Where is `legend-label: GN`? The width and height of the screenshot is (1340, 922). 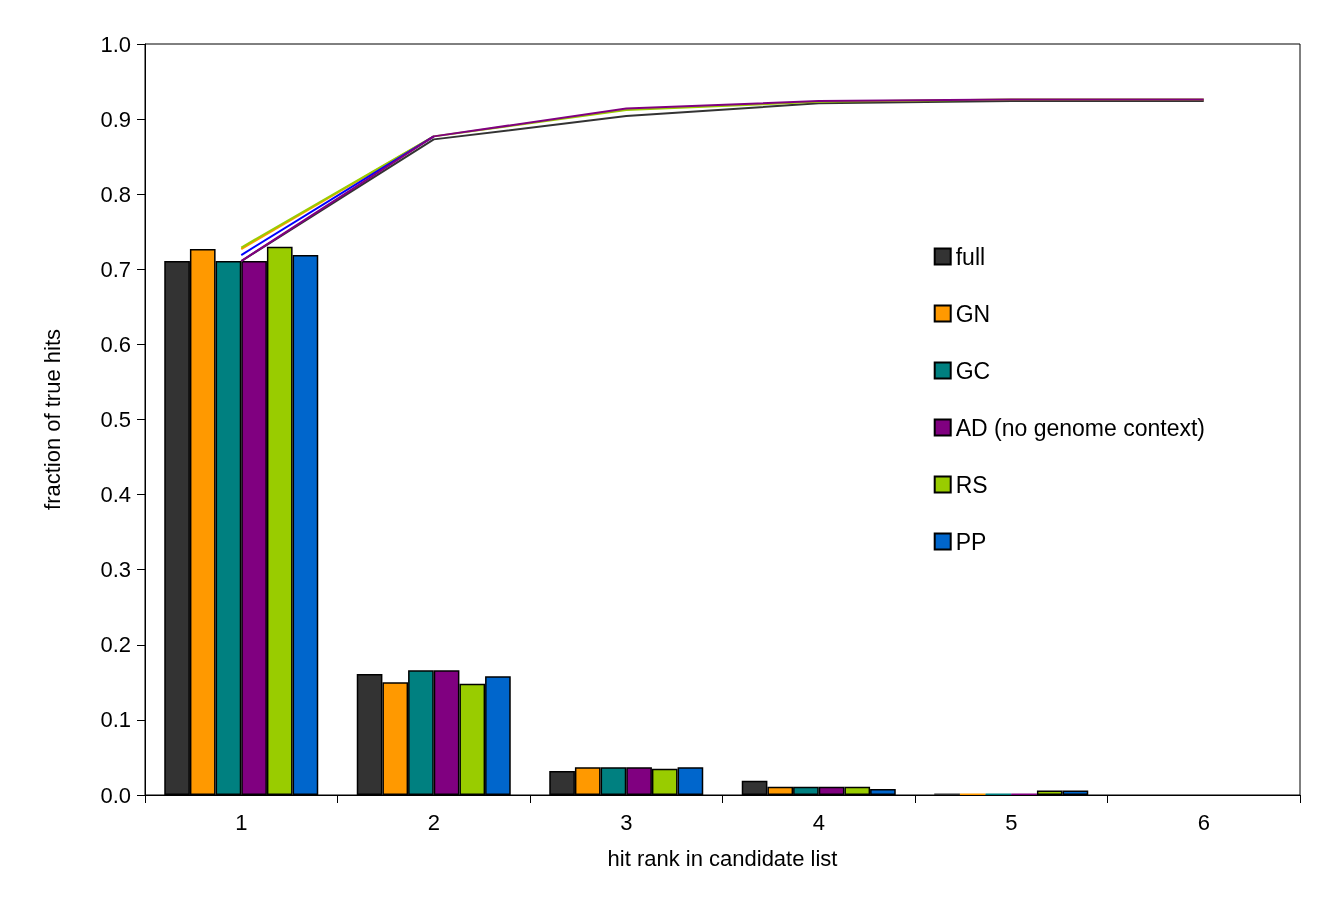
legend-label: GN is located at coordinates (973, 313).